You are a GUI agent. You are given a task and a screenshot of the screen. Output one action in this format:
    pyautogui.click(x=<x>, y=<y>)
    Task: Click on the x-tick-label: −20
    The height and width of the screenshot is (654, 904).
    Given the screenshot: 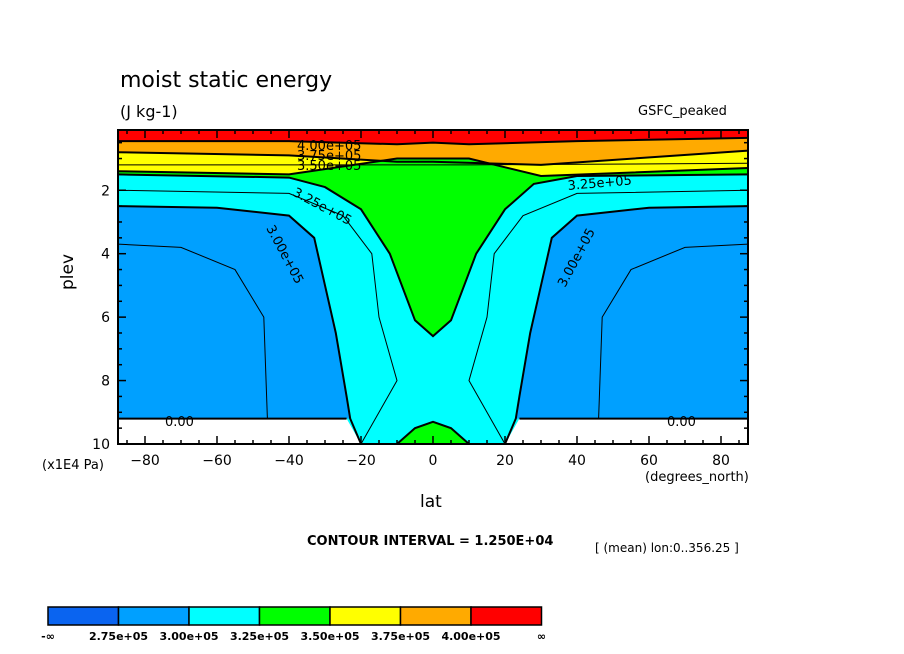 What is the action you would take?
    pyautogui.click(x=361, y=461)
    